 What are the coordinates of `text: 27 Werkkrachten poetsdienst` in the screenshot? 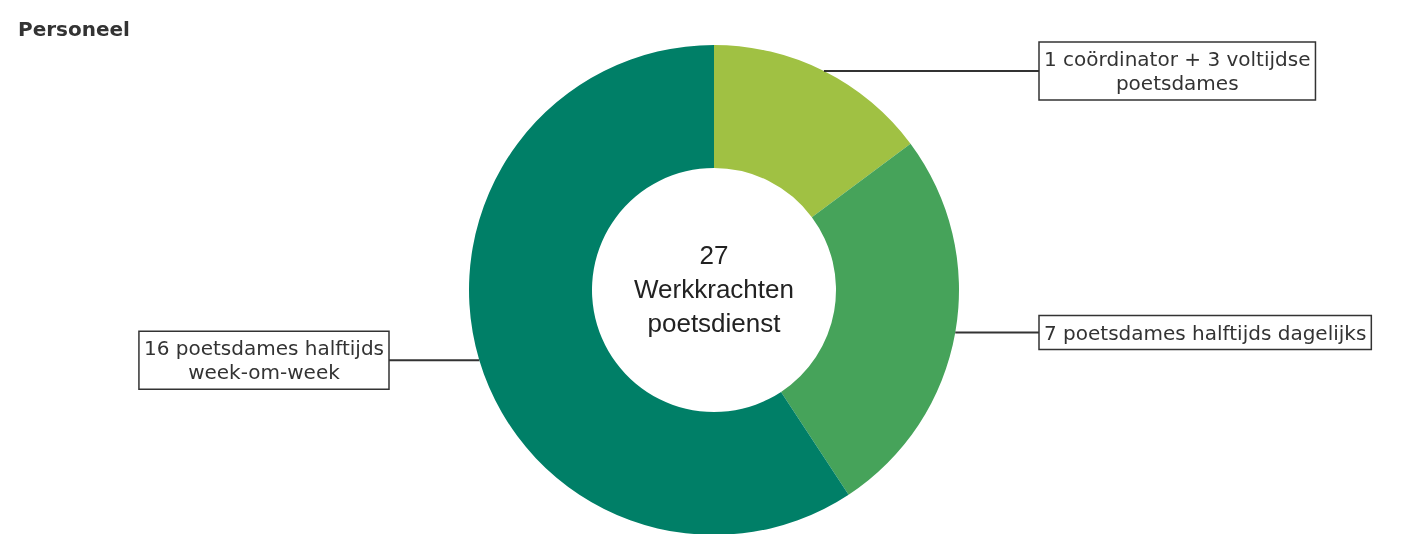 It's located at (714, 289).